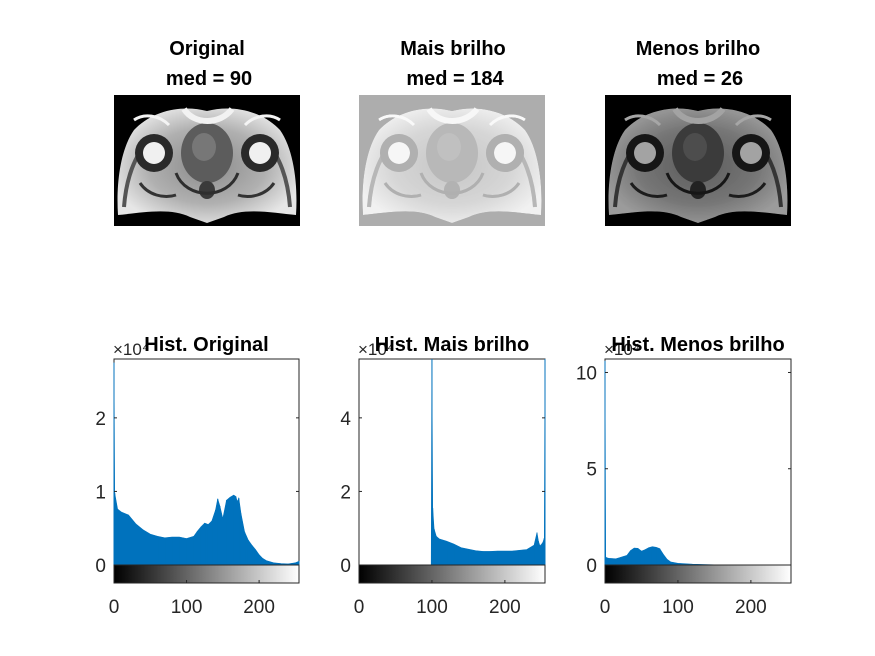  I want to click on image-panel-bright: Mais brilho med = 184, so click(452, 132).